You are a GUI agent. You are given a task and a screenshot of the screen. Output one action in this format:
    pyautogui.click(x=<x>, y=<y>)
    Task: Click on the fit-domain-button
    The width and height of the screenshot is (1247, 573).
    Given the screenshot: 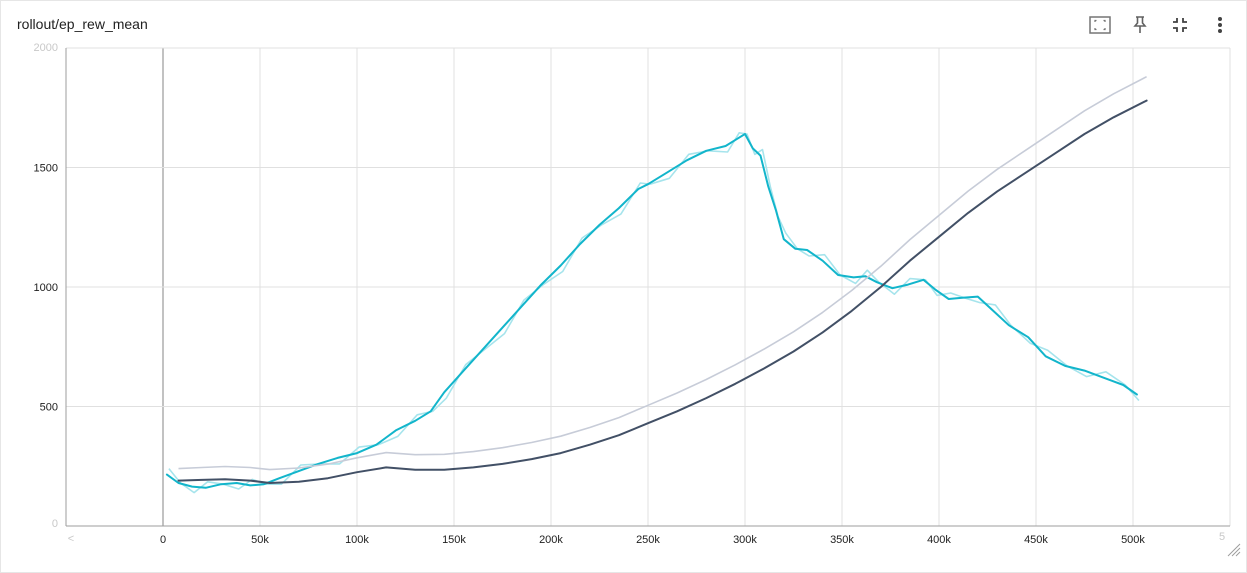 What is the action you would take?
    pyautogui.click(x=1100, y=25)
    